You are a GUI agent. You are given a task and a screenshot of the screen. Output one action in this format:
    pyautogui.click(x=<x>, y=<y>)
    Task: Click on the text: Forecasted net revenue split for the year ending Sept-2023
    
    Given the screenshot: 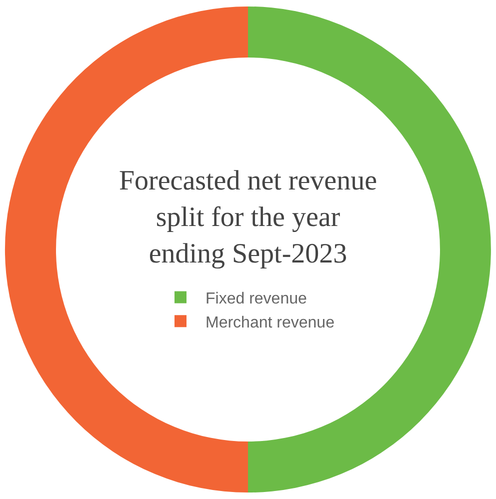 What is the action you would take?
    pyautogui.click(x=248, y=218)
    